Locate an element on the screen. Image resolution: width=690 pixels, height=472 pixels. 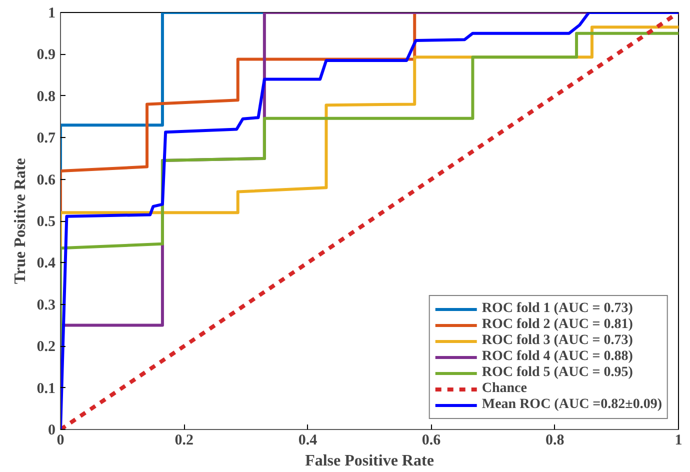
y-tick-label: 0.7 is located at coordinates (46, 138).